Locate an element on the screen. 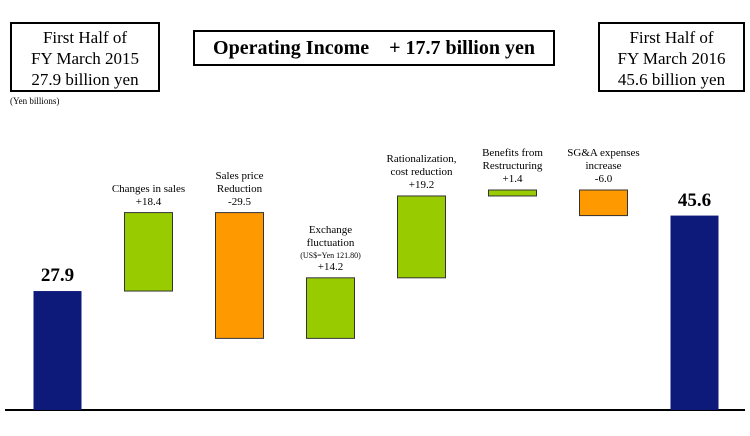 The width and height of the screenshot is (750, 436). box-line: 45.6 billion yen is located at coordinates (671, 79).